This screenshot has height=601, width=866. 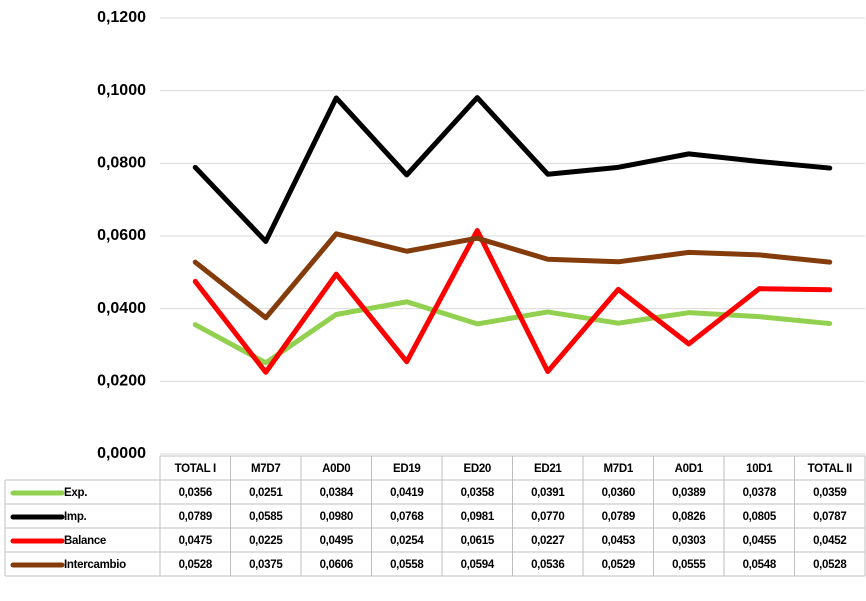 I want to click on data-label: 0,0419, so click(x=406, y=493).